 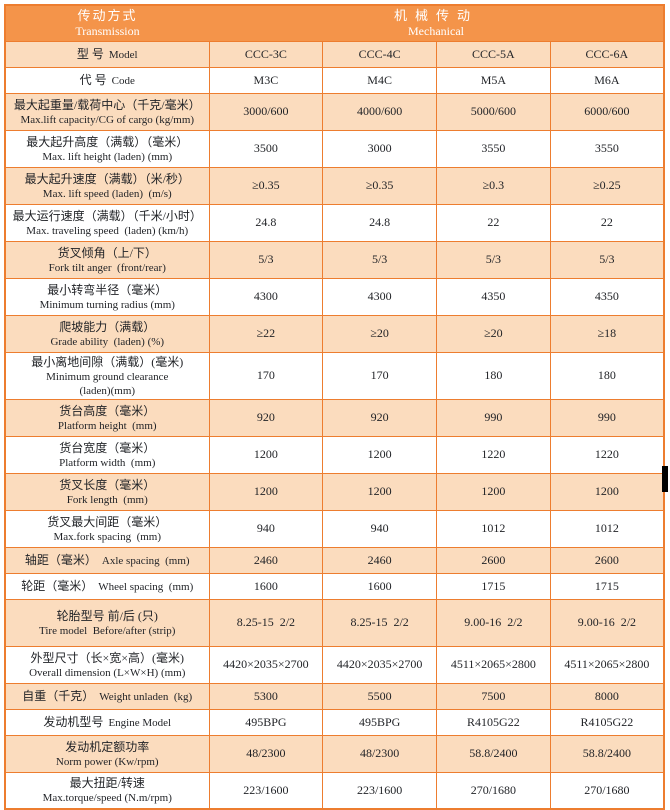 I want to click on spec-value-cell: 5500, so click(x=379, y=696).